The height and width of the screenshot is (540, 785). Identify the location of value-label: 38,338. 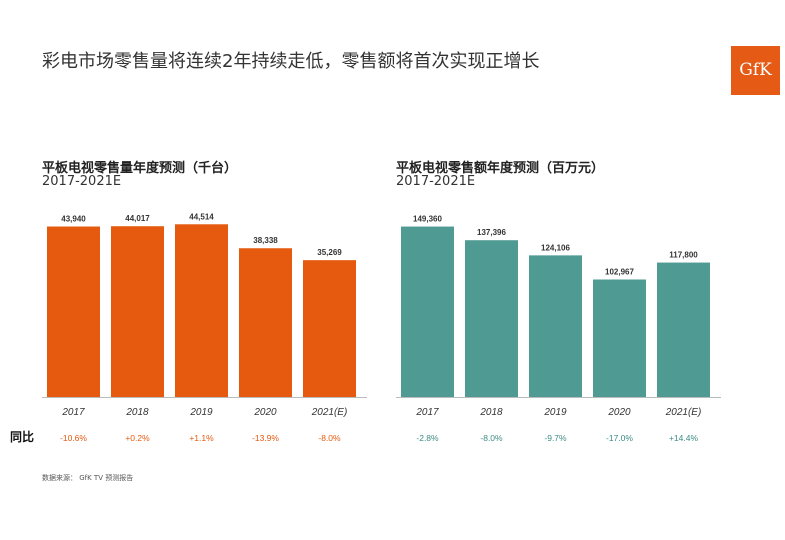
(265, 240).